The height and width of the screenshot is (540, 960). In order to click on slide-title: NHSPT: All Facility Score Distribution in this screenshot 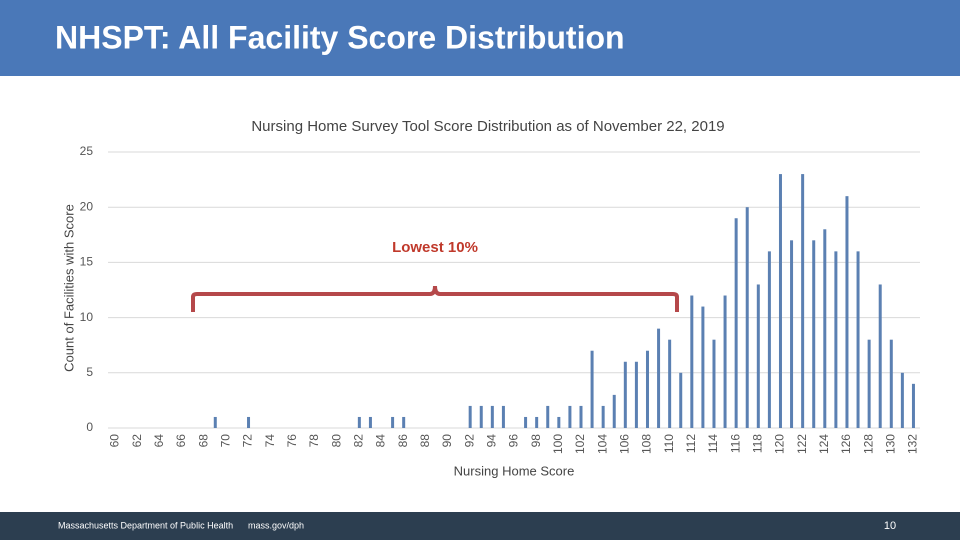, I will do `click(340, 37)`.